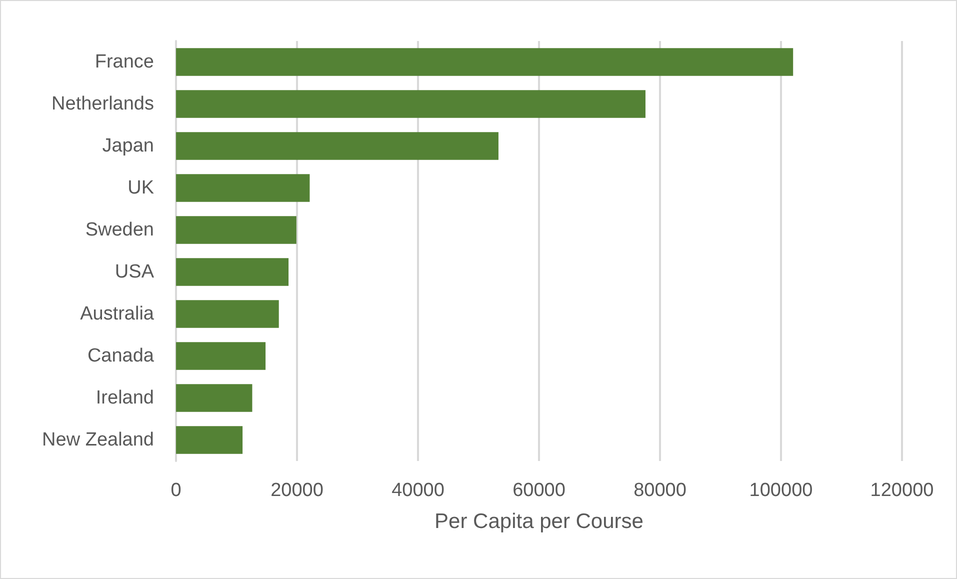  Describe the element at coordinates (125, 398) in the screenshot. I see `y-tick-label: Ireland` at that location.